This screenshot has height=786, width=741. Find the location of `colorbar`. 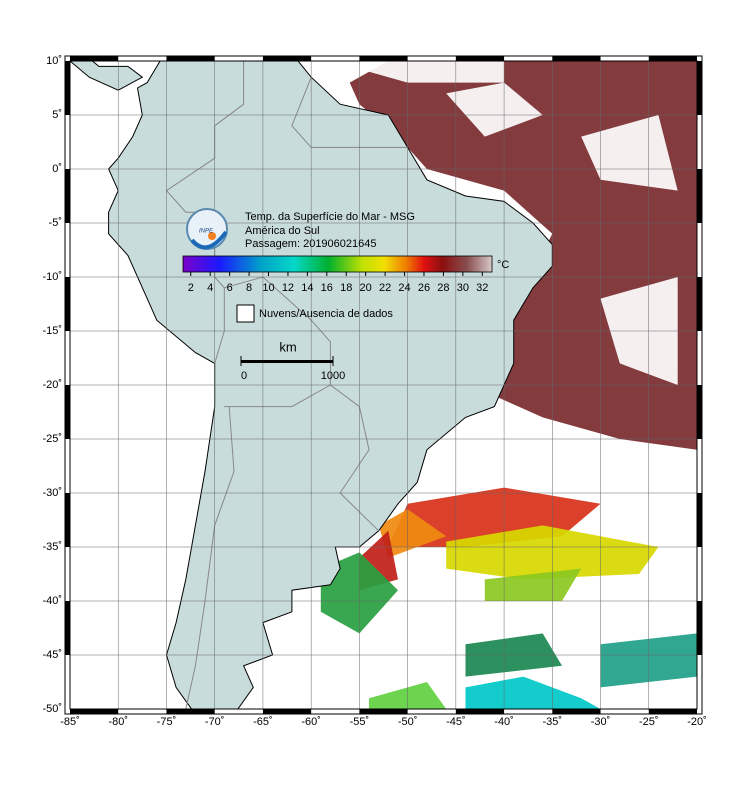

colorbar is located at coordinates (337, 264).